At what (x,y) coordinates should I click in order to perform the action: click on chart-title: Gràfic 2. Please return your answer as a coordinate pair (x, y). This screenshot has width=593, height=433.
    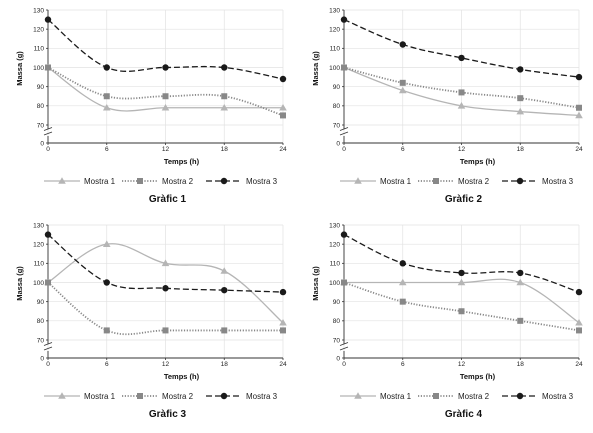
    Looking at the image, I should click on (464, 199).